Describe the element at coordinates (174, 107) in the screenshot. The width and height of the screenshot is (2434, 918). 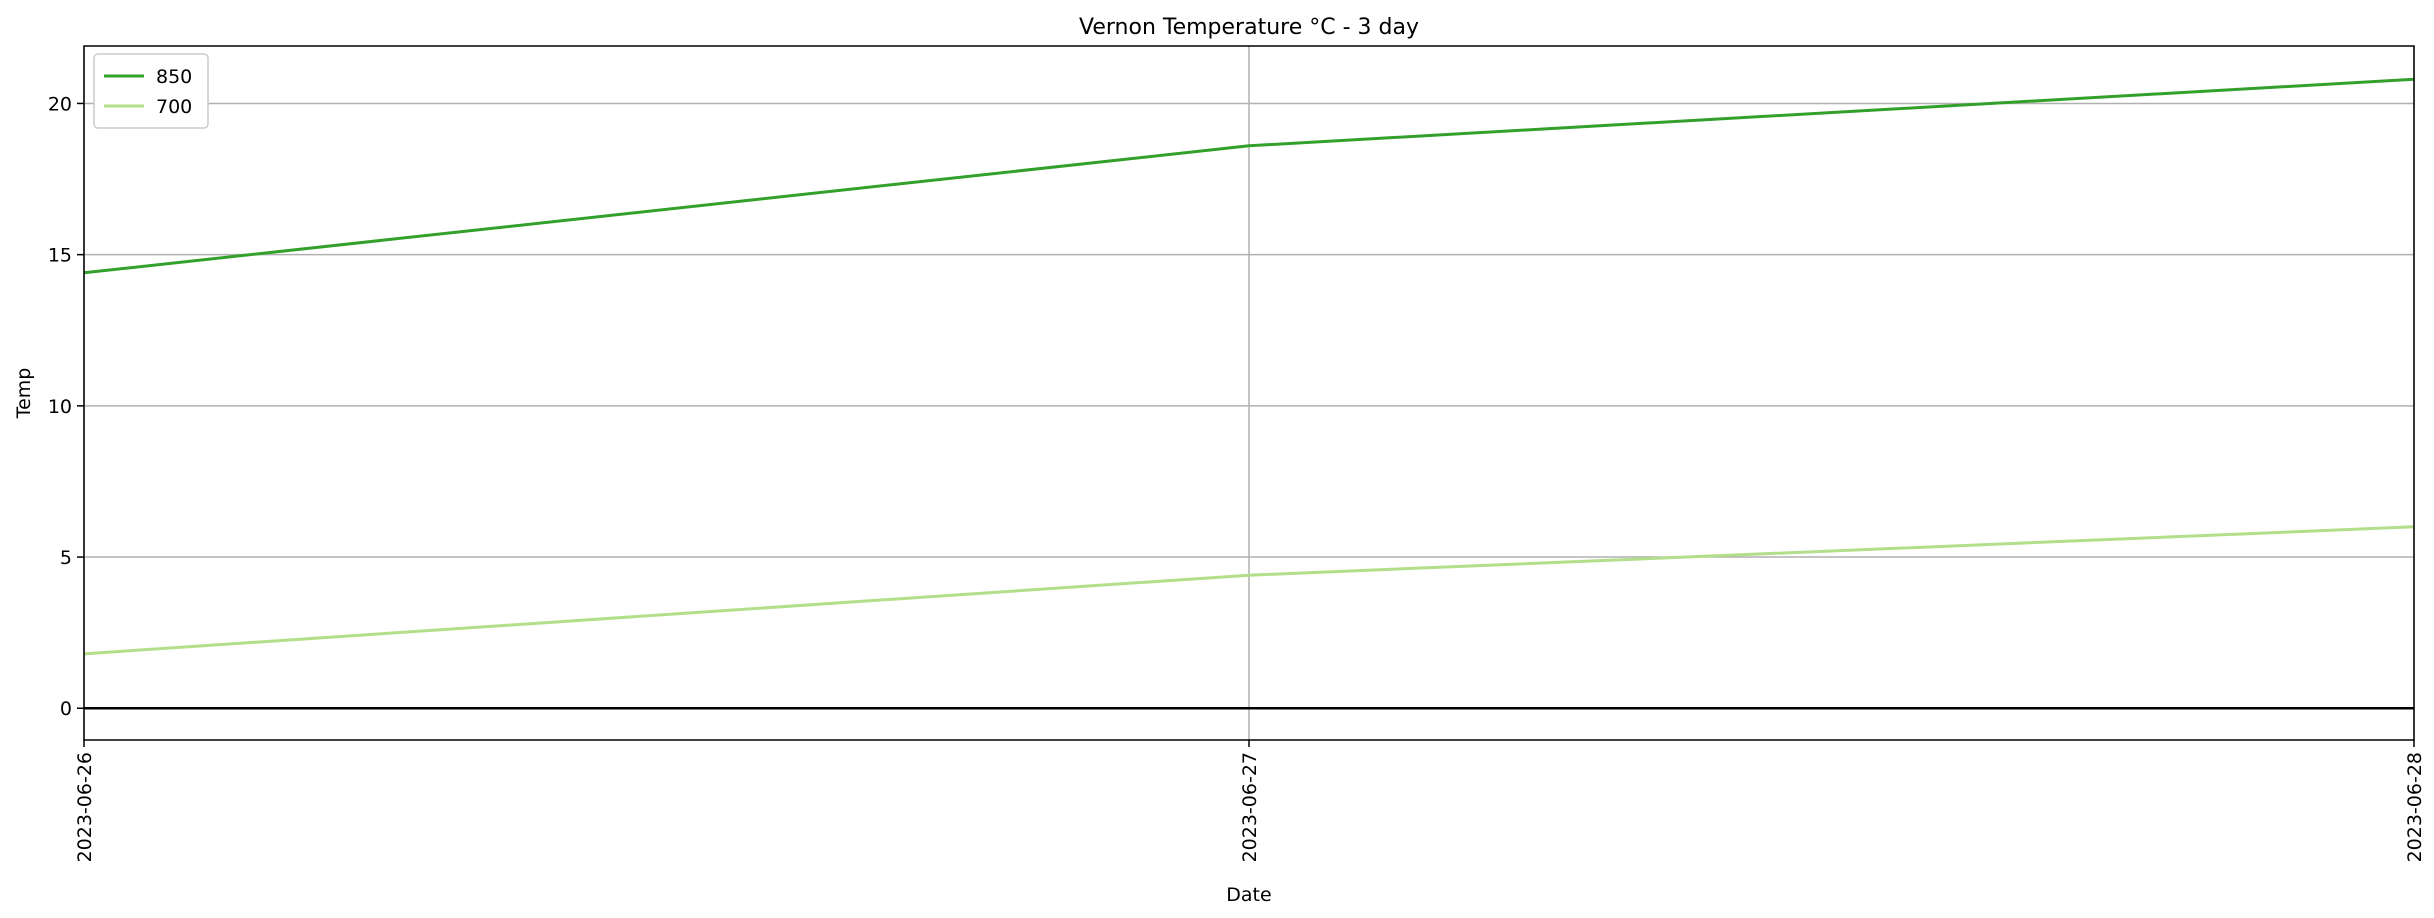
I see `legend-label: 700` at that location.